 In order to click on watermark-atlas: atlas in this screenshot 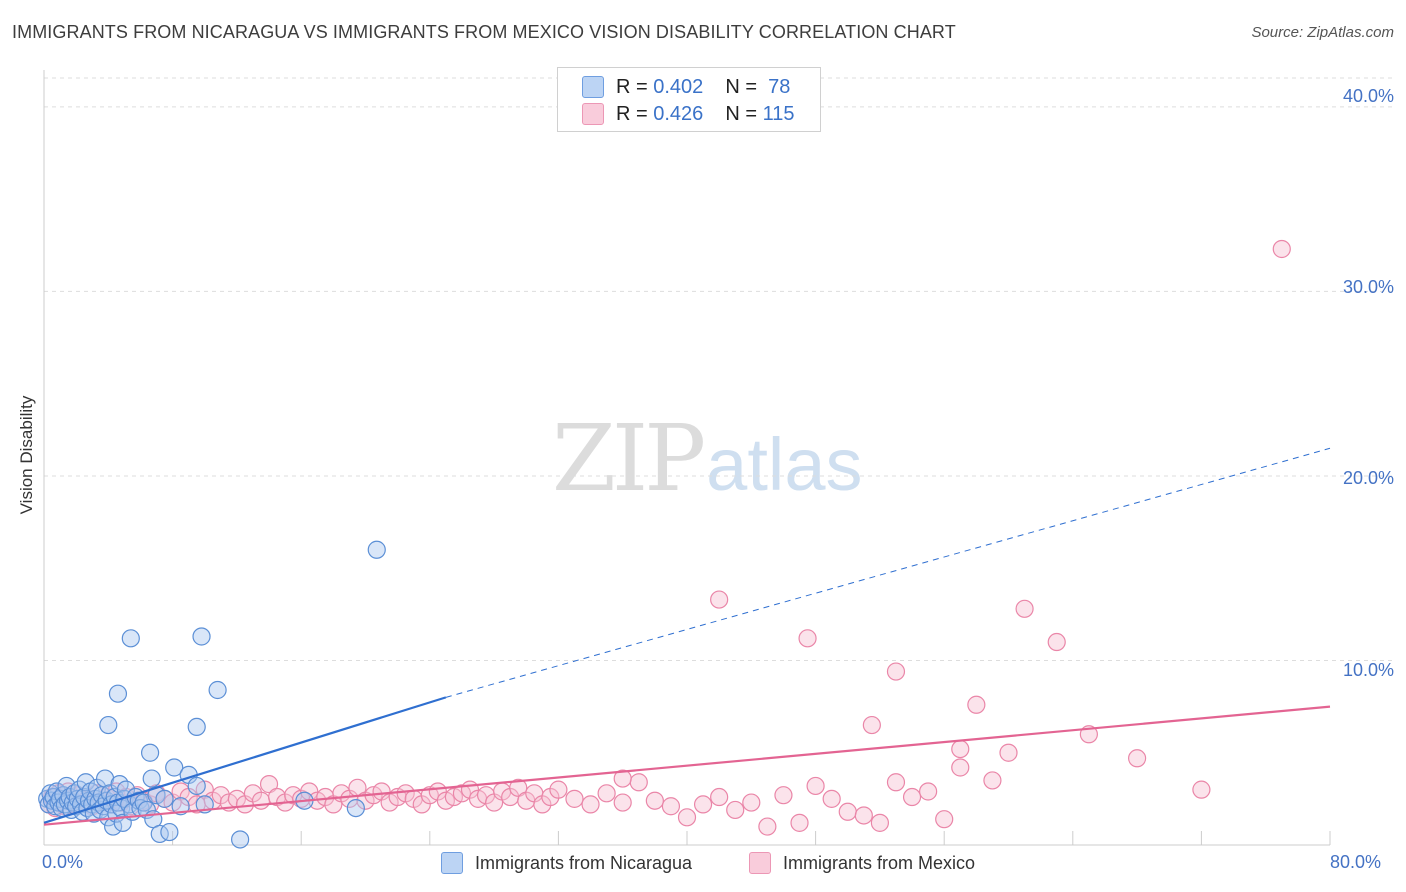, I will do `click(784, 464)`.